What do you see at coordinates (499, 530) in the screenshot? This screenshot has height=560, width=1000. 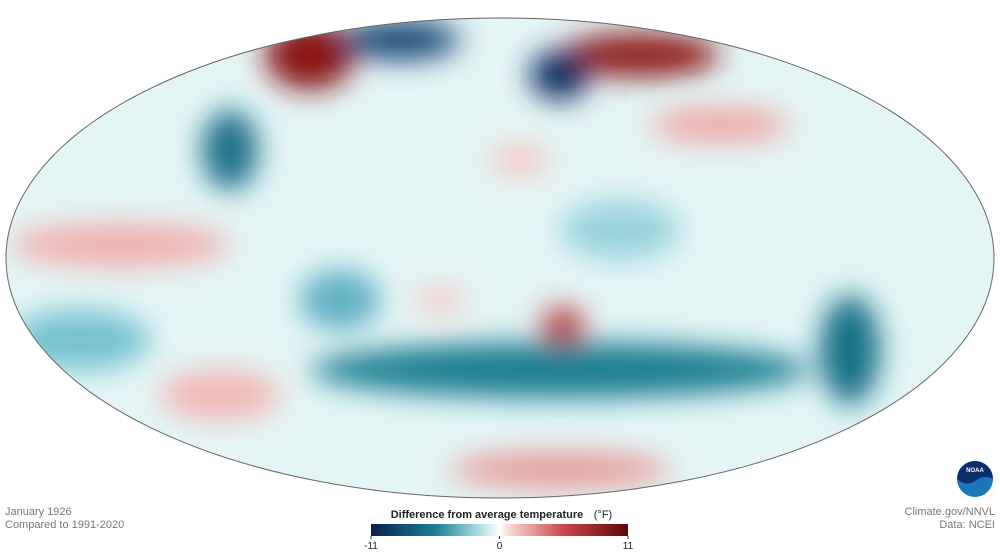 I see `colorbar` at bounding box center [499, 530].